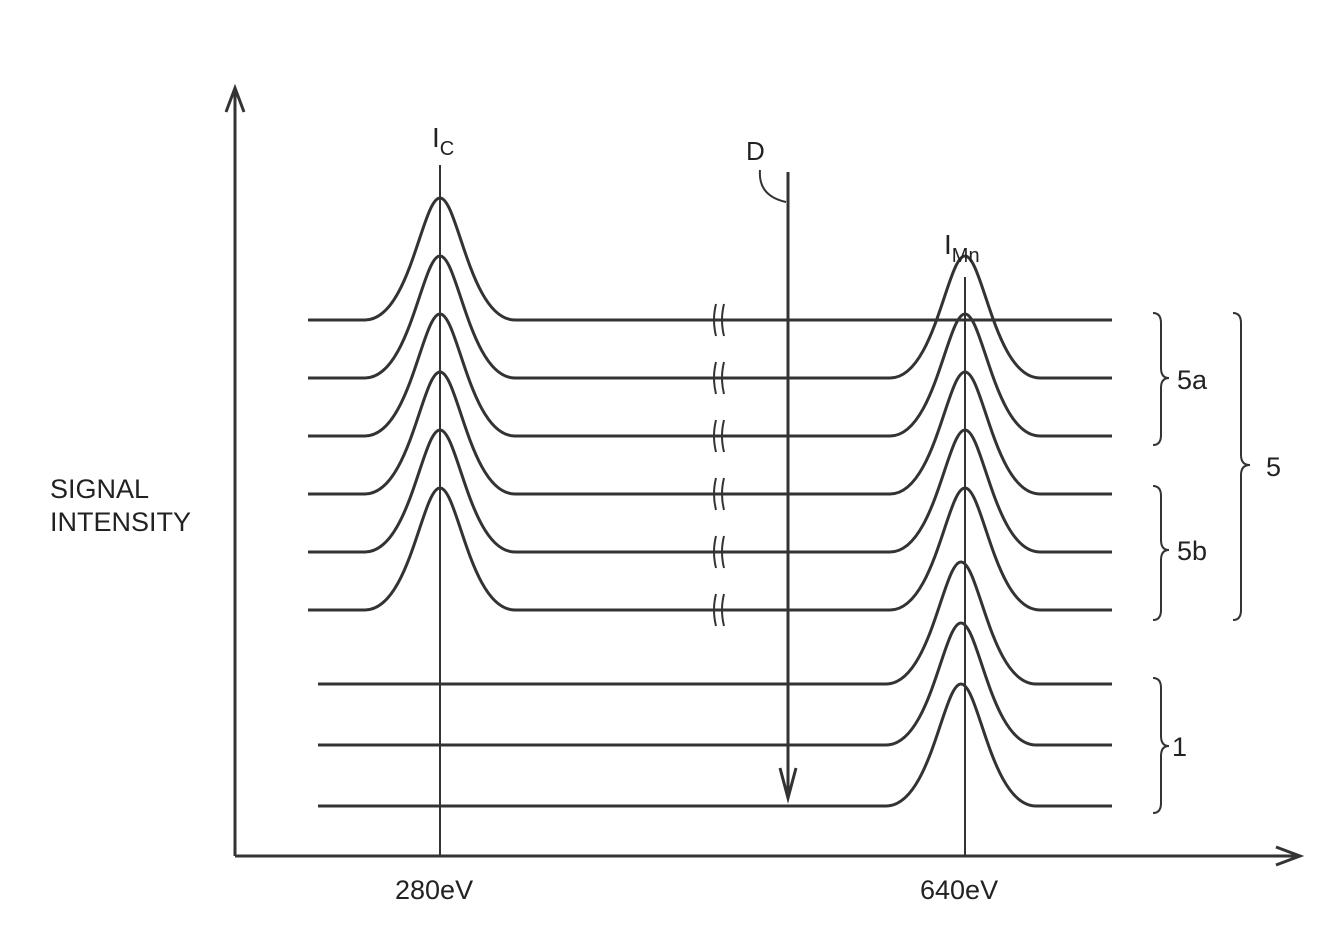  I want to click on brace-5b, so click(1161, 553).